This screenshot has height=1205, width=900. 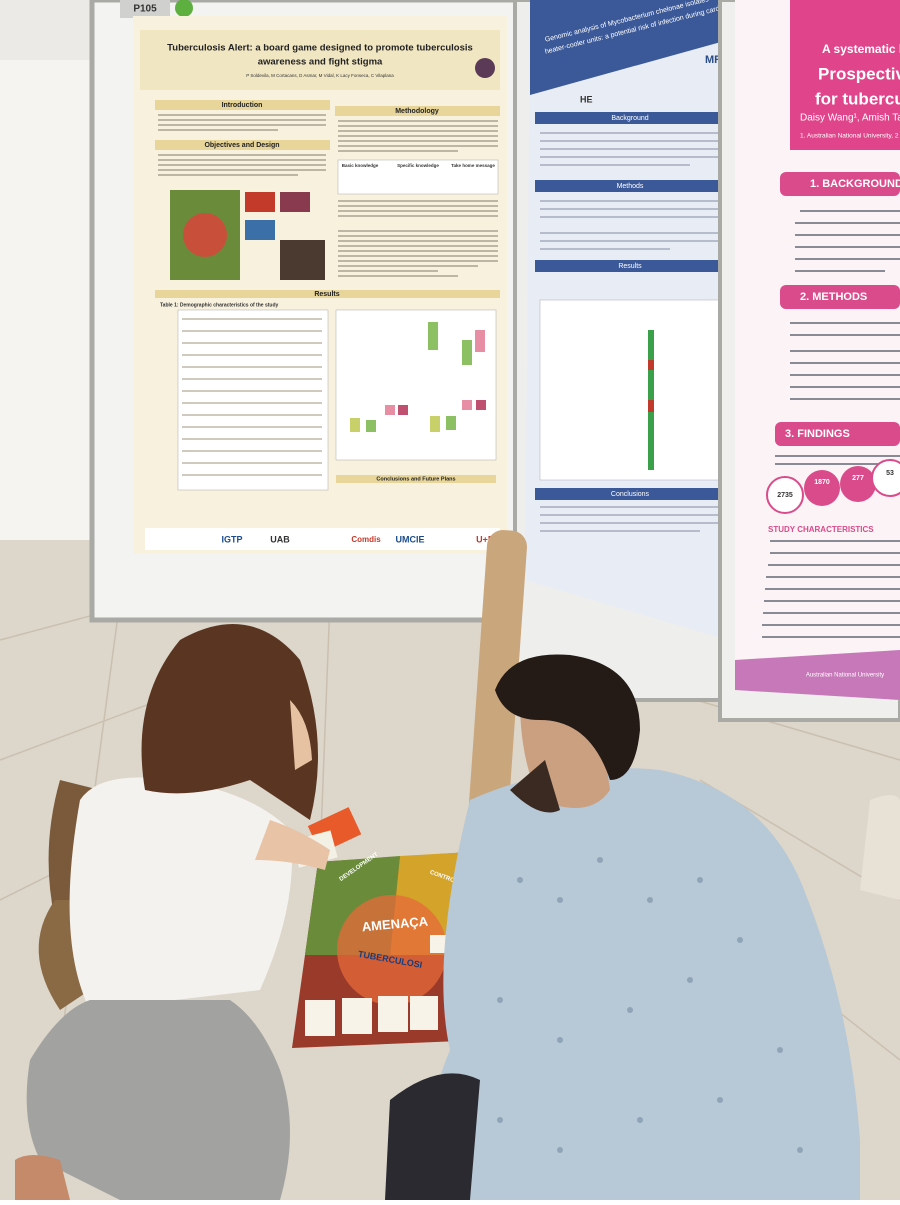 What do you see at coordinates (849, 136) in the screenshot?
I see `poster-affiliation: 1. Australian National University, 2` at bounding box center [849, 136].